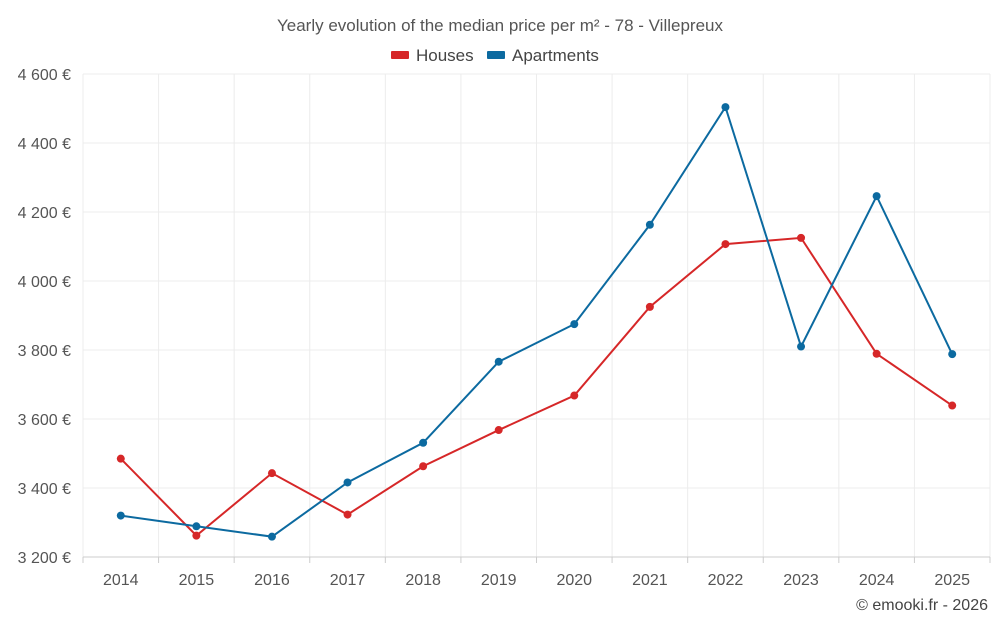 Image resolution: width=1000 pixels, height=625 pixels. What do you see at coordinates (272, 580) in the screenshot?
I see `x-tick-label: 2016` at bounding box center [272, 580].